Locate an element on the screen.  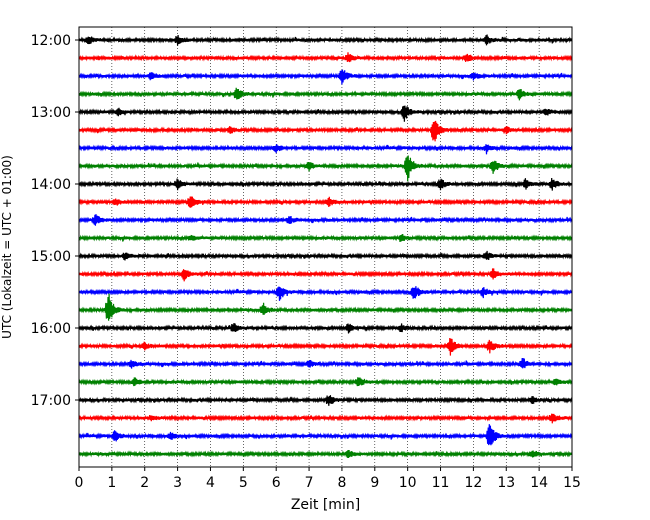
y-axis-label: UTC (Lokalzeit = UTC + 01:00) is located at coordinates (7, 247).